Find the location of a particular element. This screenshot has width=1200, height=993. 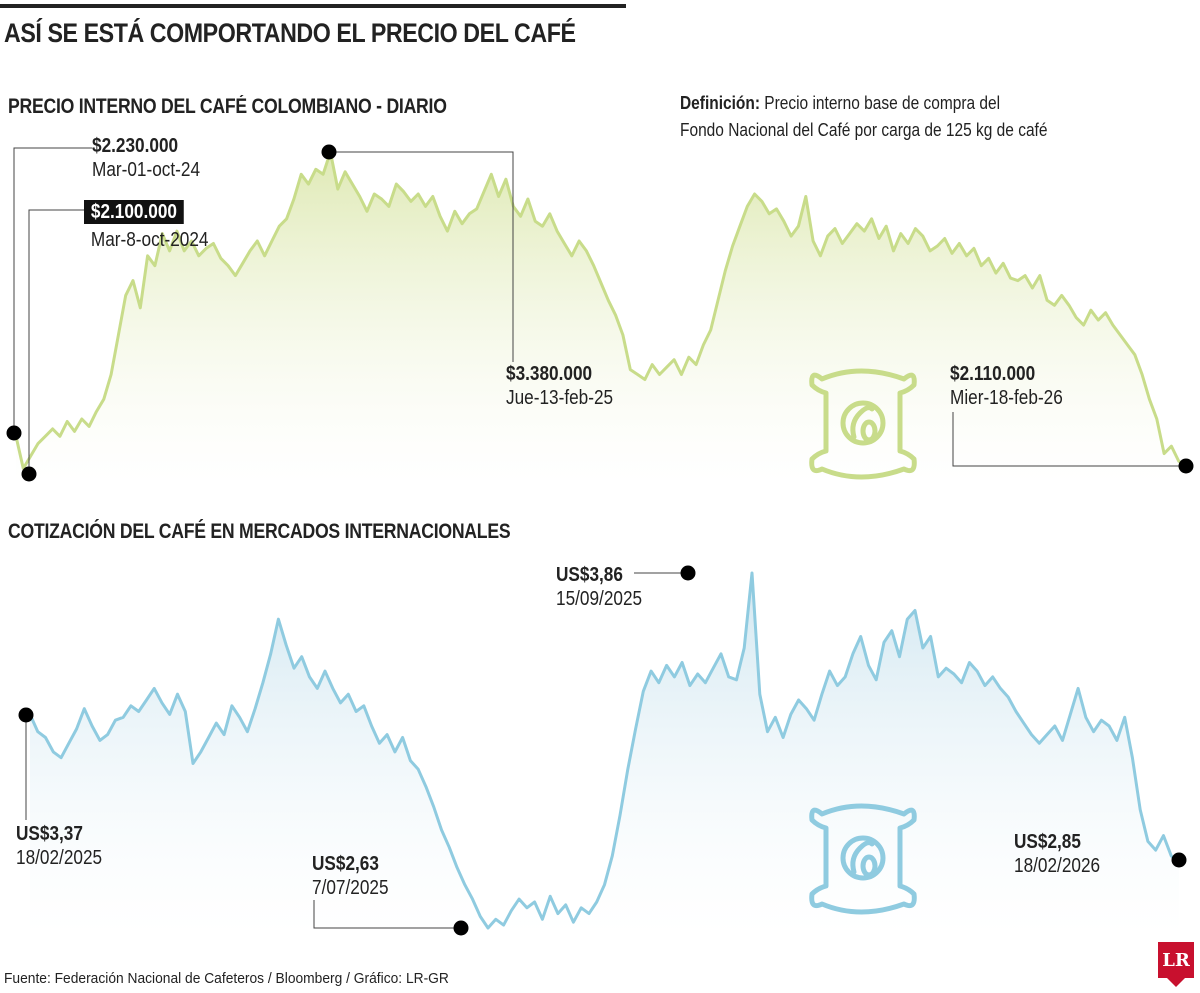

top-rule is located at coordinates (313, 6).